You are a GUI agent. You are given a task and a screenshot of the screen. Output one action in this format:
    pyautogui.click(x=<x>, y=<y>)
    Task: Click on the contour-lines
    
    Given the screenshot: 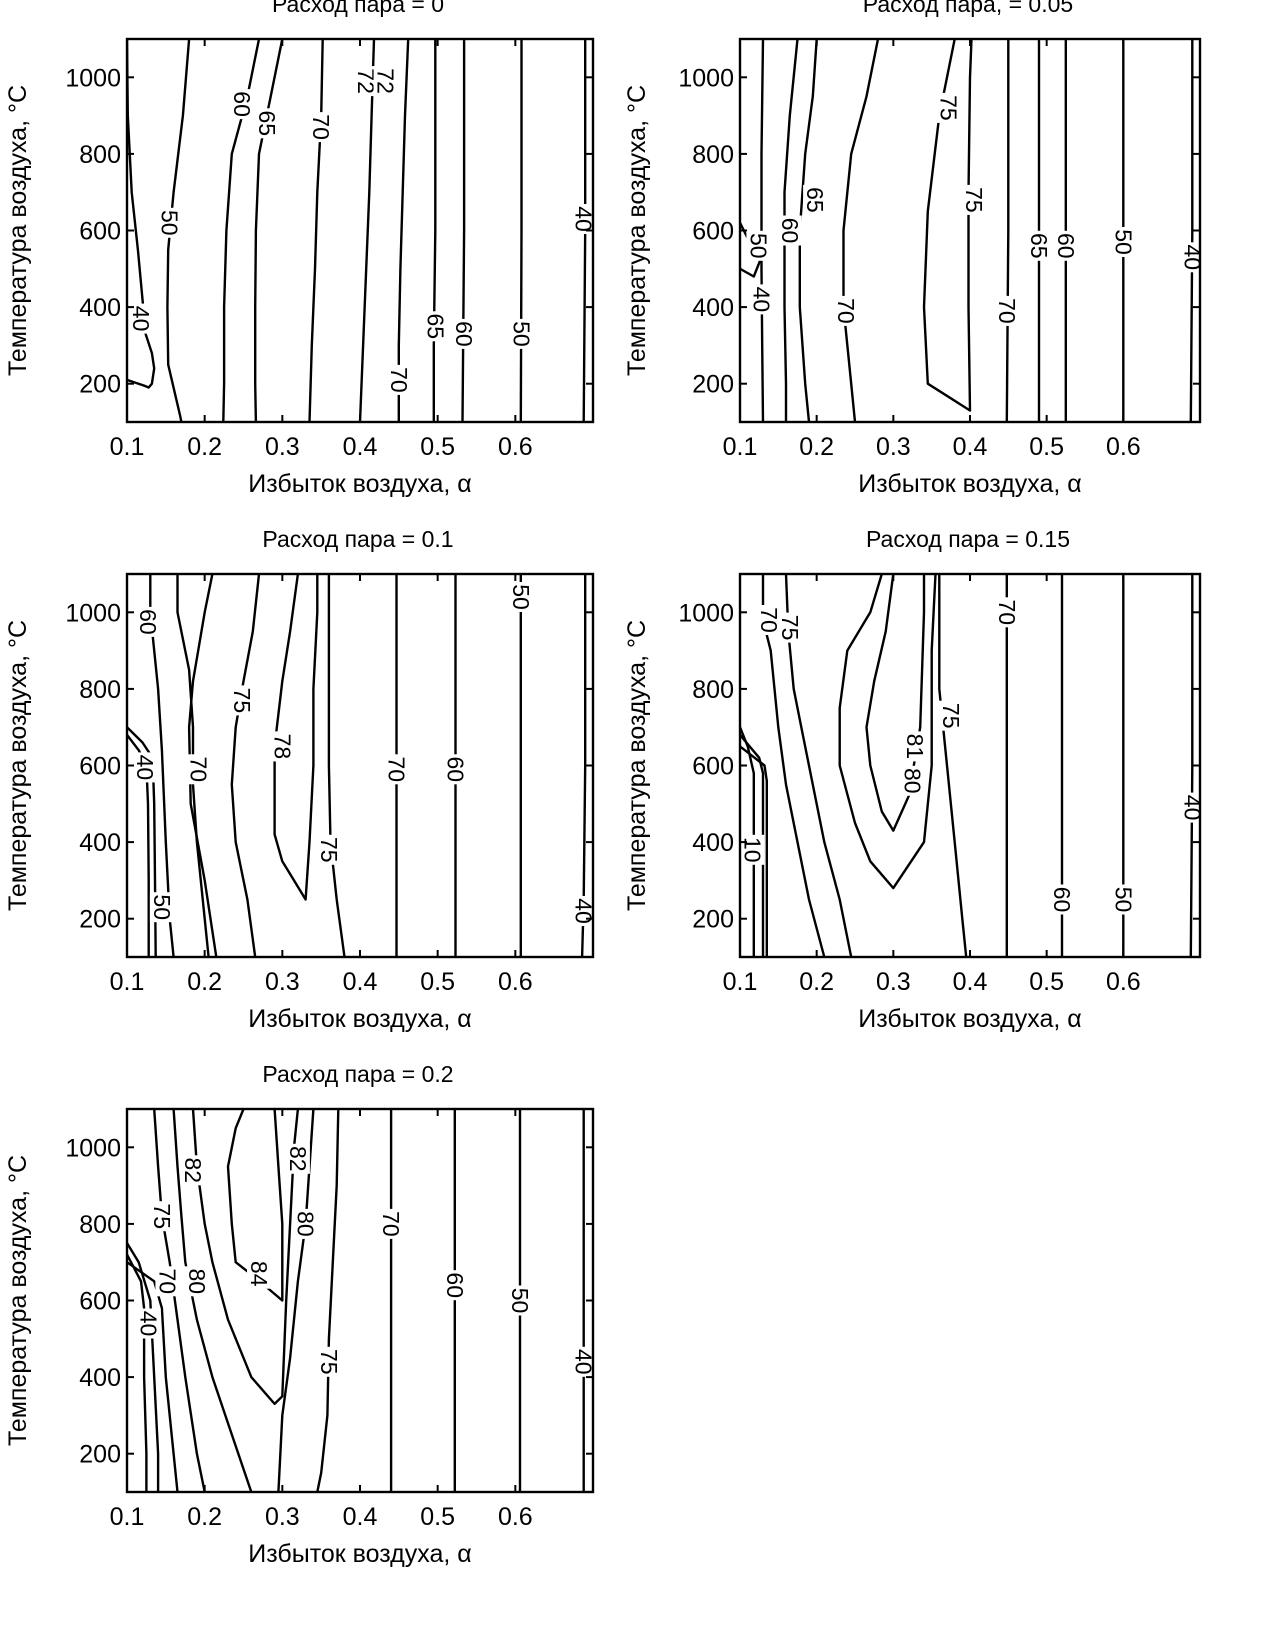 What is the action you would take?
    pyautogui.click(x=967, y=230)
    